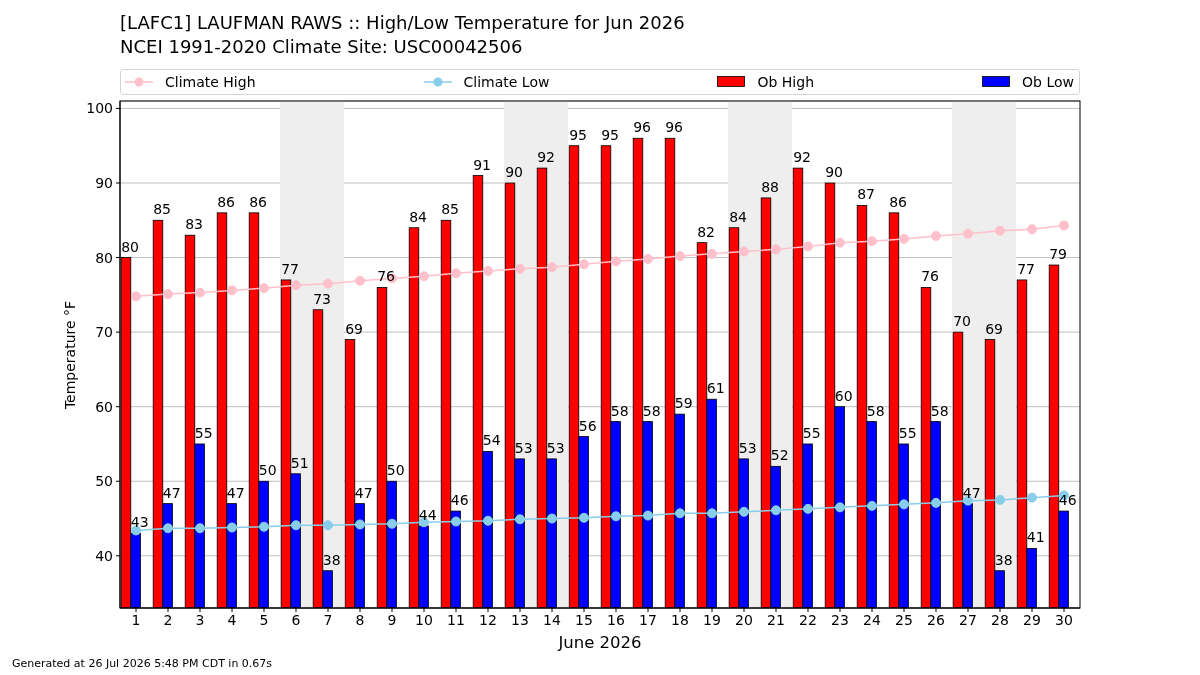 This screenshot has width=1200, height=675. Describe the element at coordinates (968, 619) in the screenshot. I see `x-tick-label: 27` at that location.